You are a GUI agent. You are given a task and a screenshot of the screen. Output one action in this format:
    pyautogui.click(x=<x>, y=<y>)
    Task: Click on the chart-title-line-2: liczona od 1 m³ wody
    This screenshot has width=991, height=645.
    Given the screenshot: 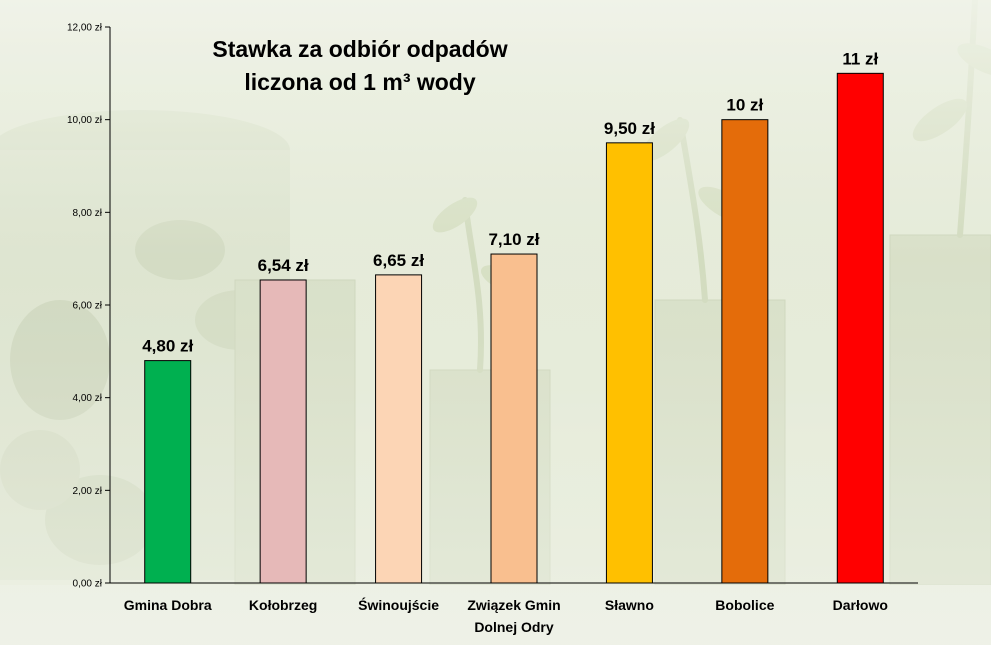 What is the action you would take?
    pyautogui.click(x=360, y=82)
    